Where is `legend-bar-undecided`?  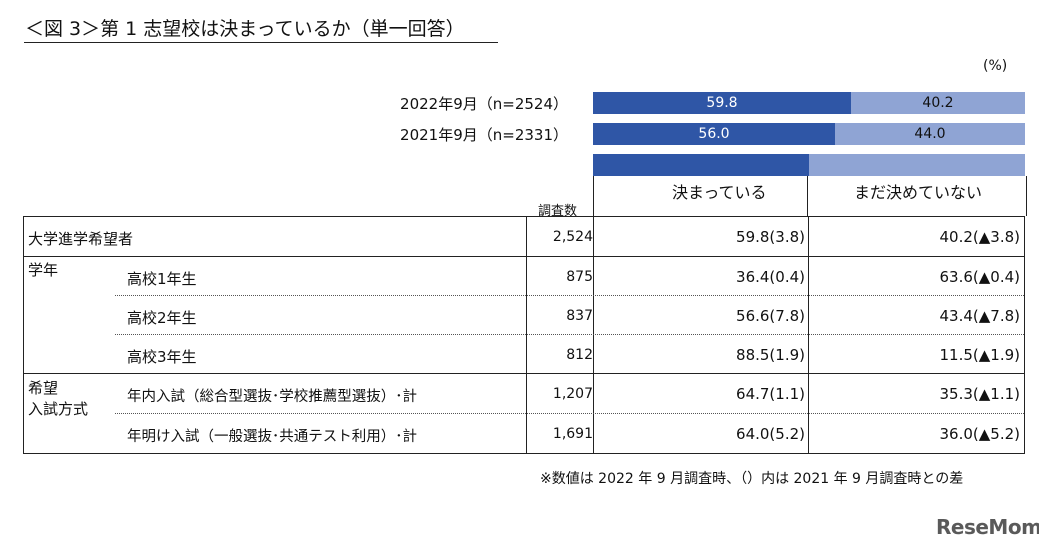 legend-bar-undecided is located at coordinates (917, 165).